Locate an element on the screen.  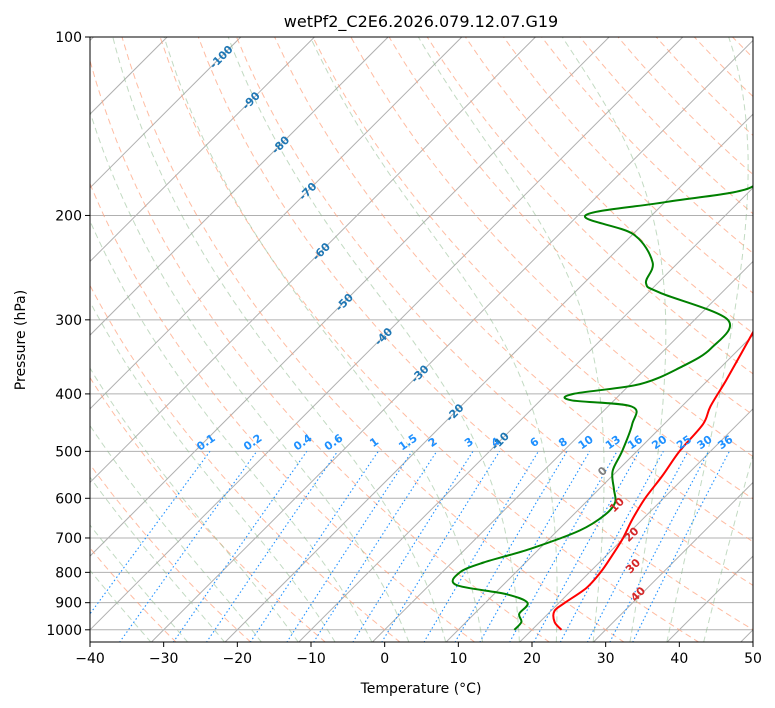
mixing-ratio-label: 0.4 is located at coordinates (303, 442).